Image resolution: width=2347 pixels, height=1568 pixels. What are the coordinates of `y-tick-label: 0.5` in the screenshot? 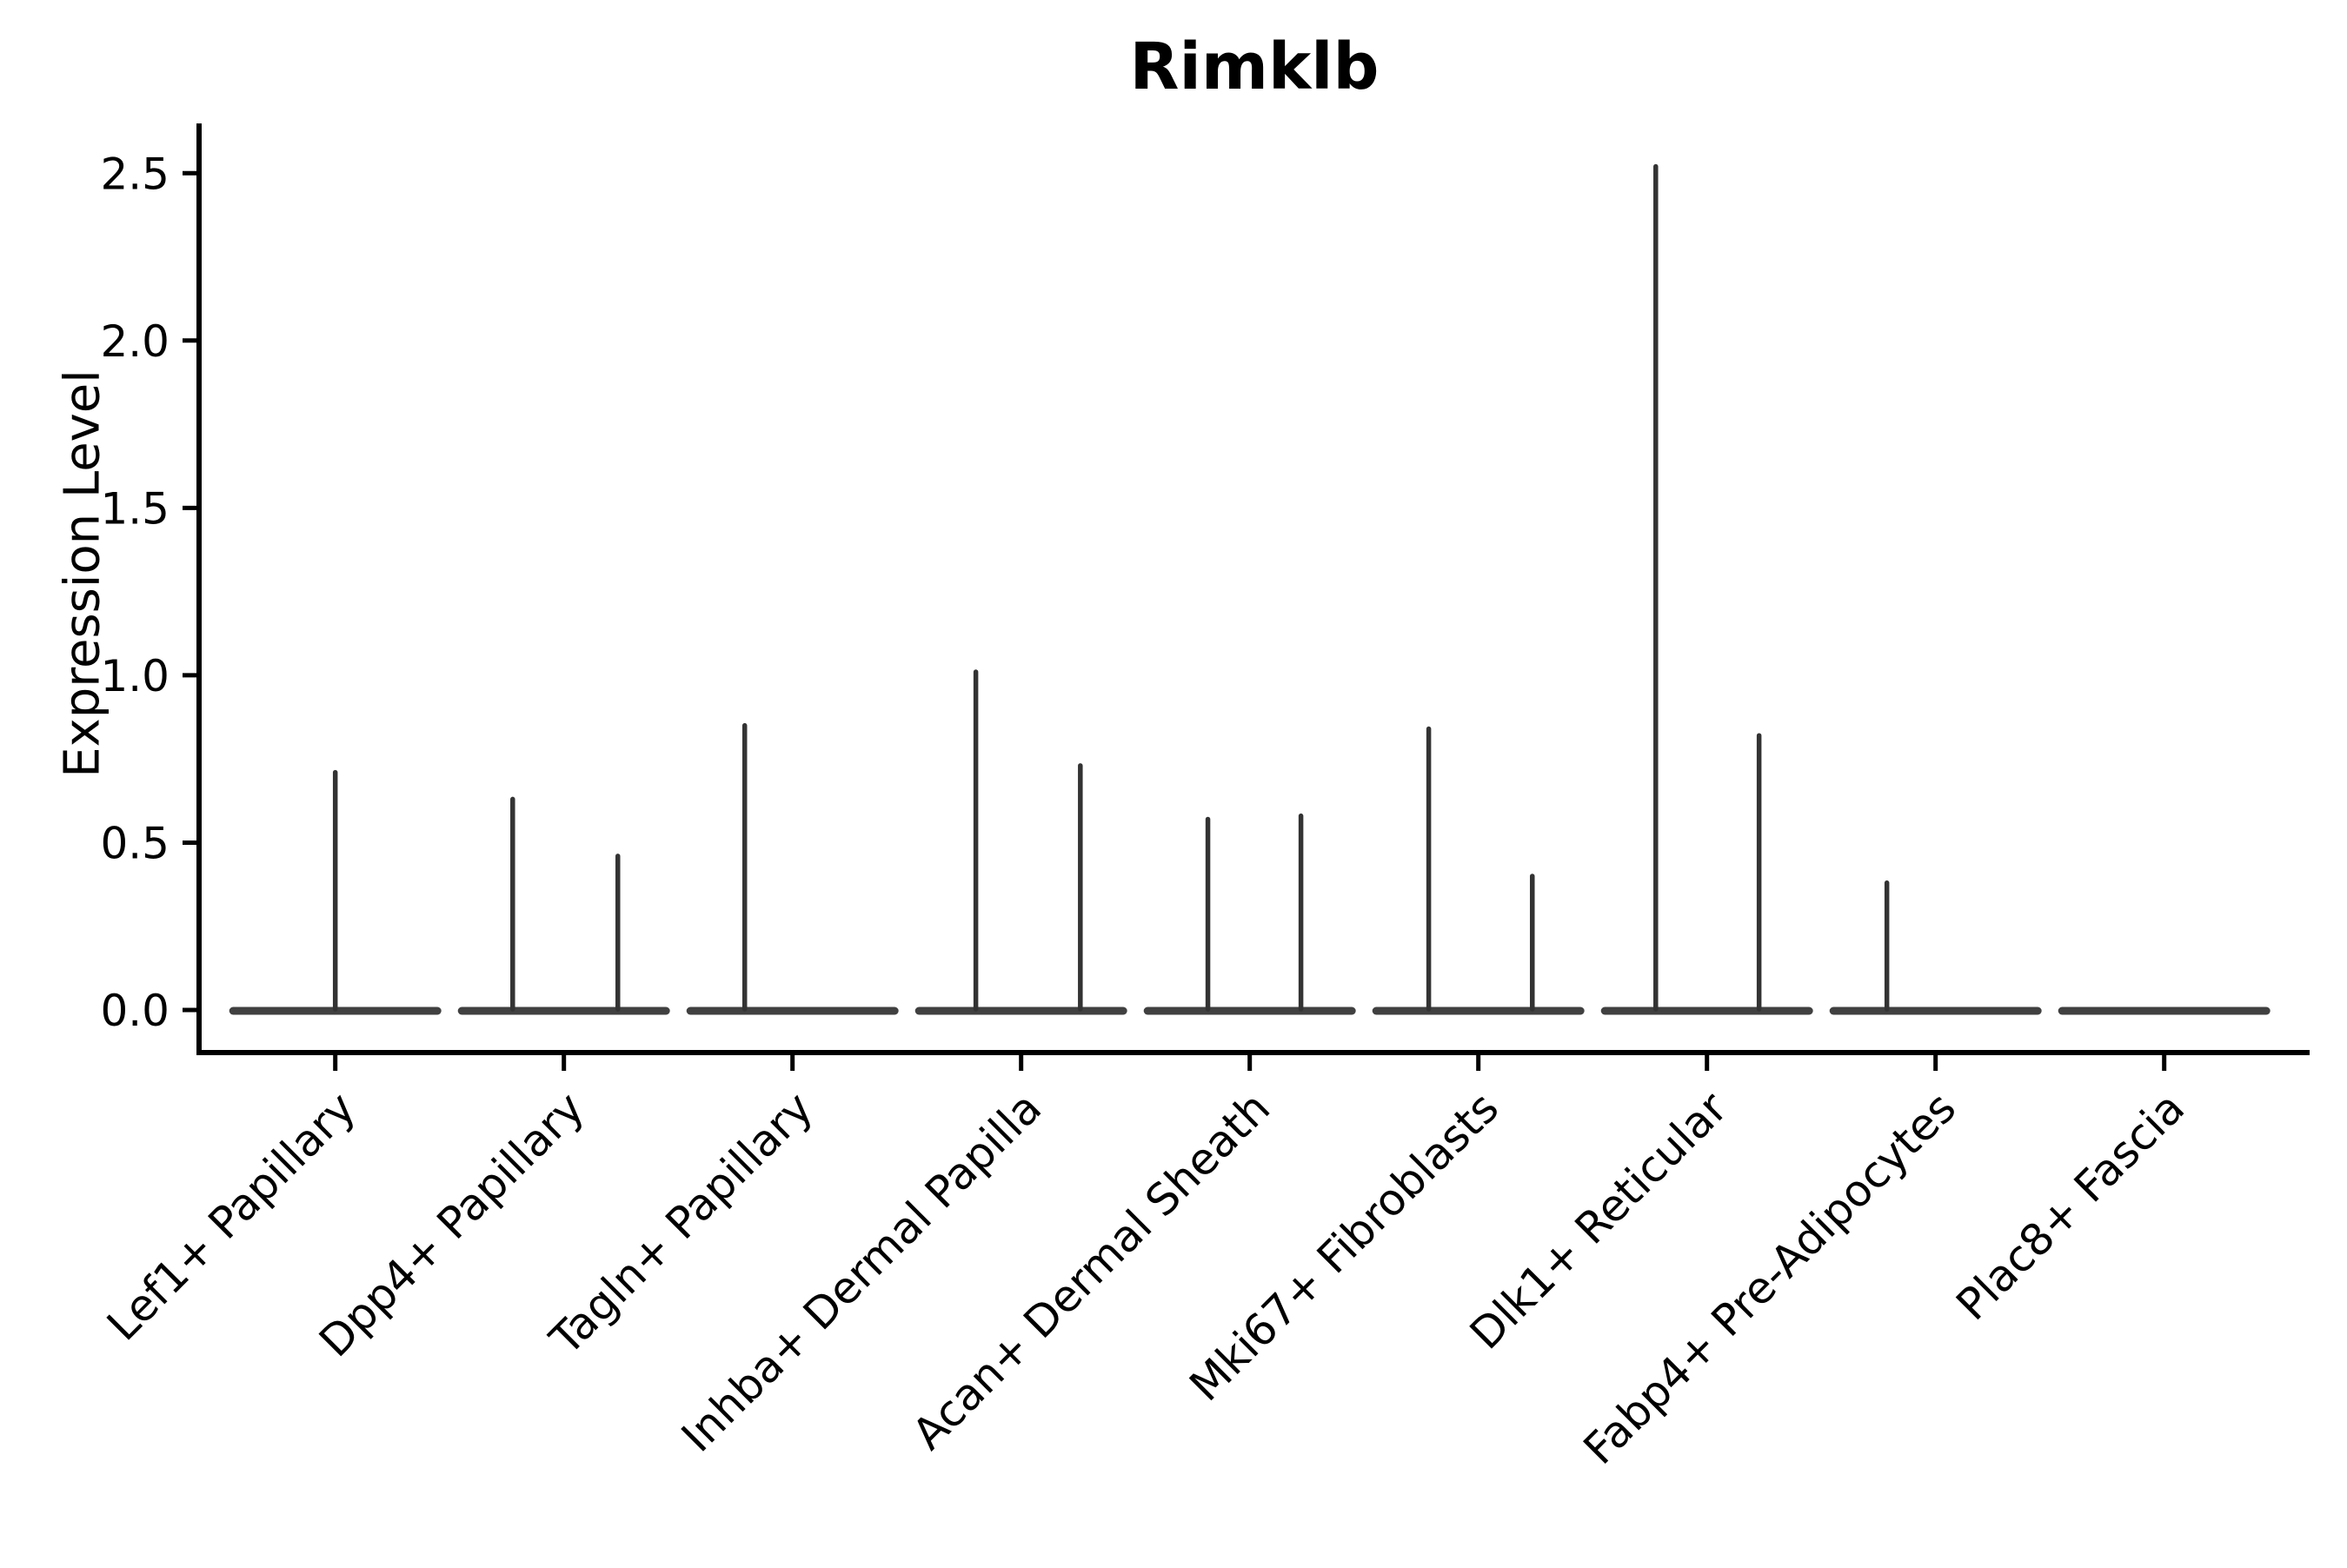 It's located at (135, 843).